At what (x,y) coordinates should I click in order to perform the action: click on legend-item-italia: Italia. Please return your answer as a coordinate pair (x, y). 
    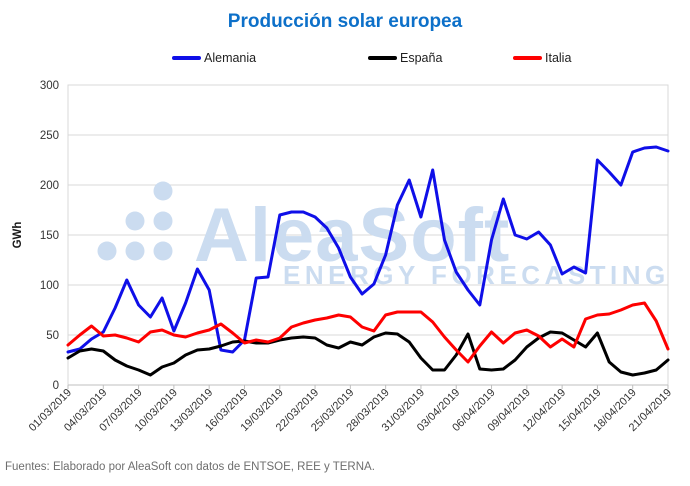
    Looking at the image, I should click on (542, 58).